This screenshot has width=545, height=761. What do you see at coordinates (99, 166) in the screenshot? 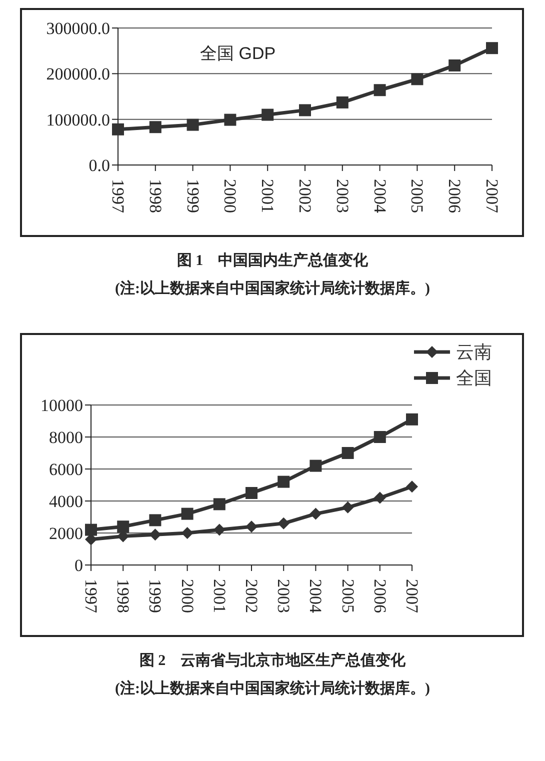
I see `y-tick-label: 0.0` at bounding box center [99, 166].